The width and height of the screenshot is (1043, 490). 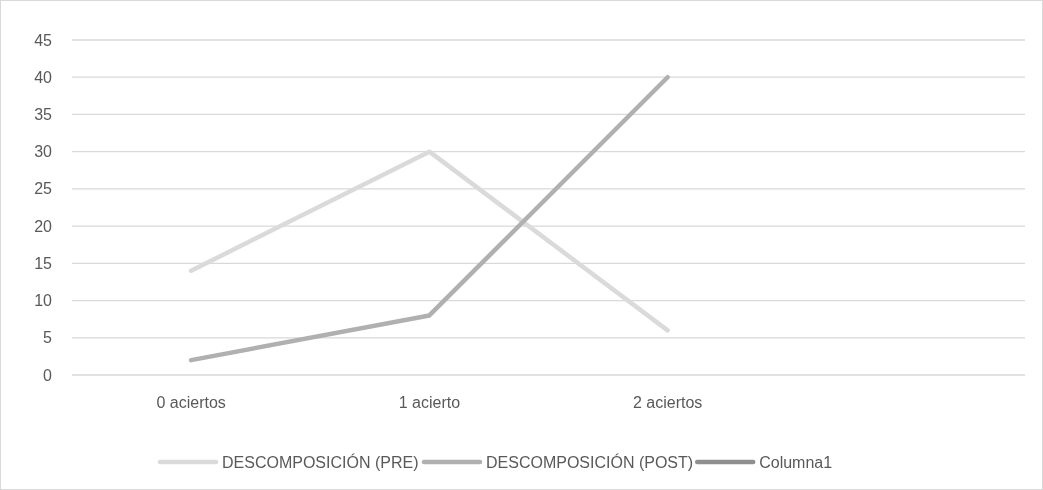 What do you see at coordinates (320, 461) in the screenshot?
I see `legend-label: DESCOMPOSICIÓN (PRE)` at bounding box center [320, 461].